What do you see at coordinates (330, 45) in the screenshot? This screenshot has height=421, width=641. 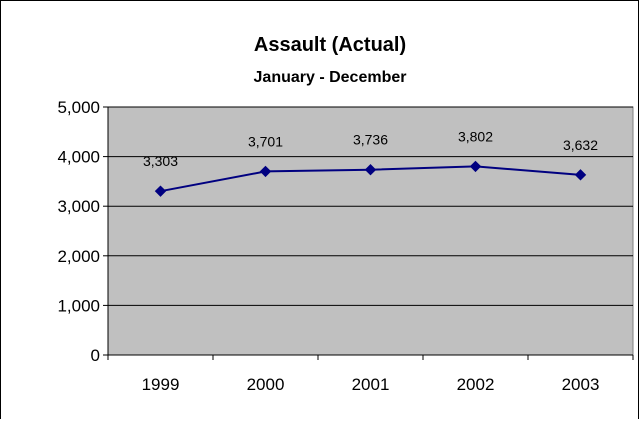 I see `chart-title: Assault (Actual)` at bounding box center [330, 45].